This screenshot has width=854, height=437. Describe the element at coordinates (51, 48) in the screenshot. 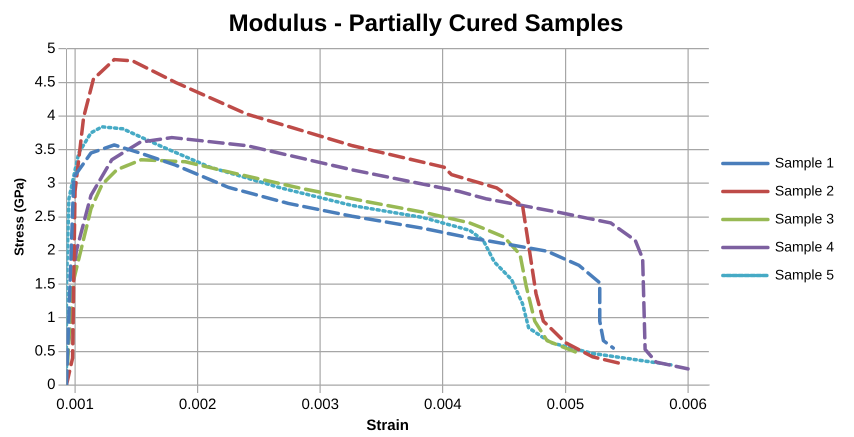

I see `y-tick-label: 5` at that location.